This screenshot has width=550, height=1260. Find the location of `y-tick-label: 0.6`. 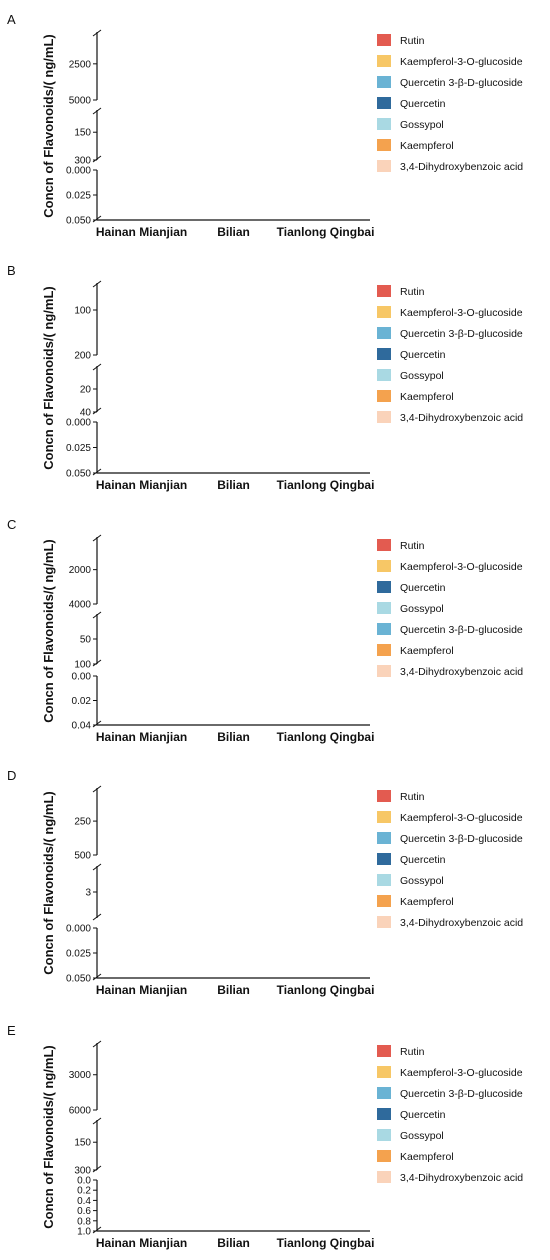

y-tick-label: 0.6 is located at coordinates (84, 1211).